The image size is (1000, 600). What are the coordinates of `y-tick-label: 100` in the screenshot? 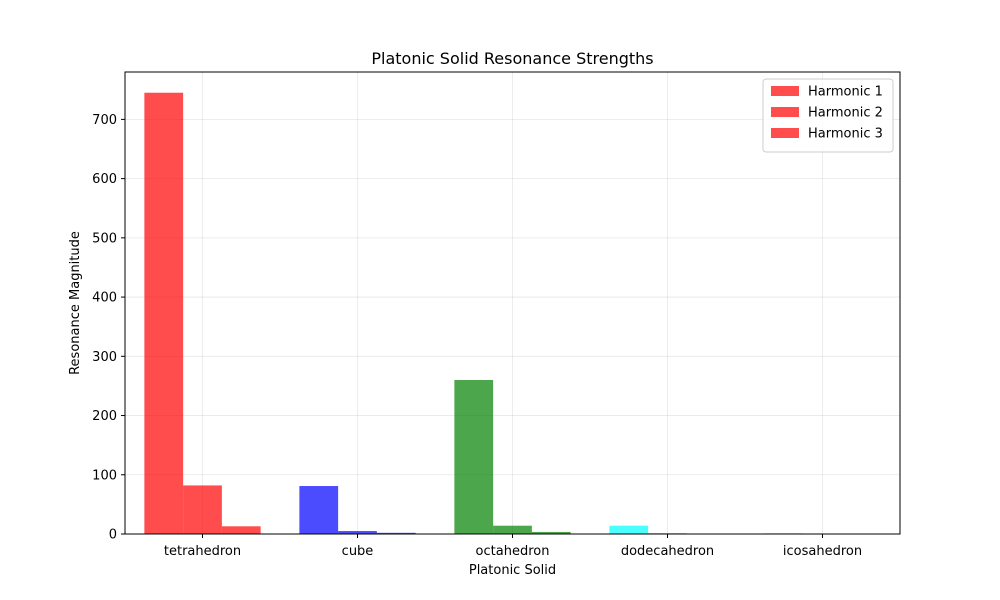 It's located at (104, 475).